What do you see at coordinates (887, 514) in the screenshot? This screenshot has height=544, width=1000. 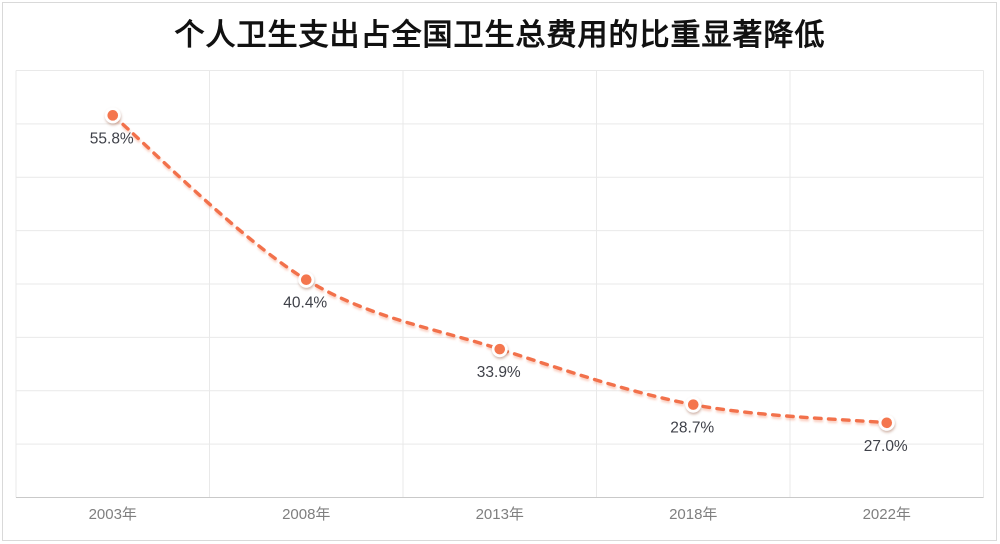 I see `x-axis-tick-label: 2022年` at bounding box center [887, 514].